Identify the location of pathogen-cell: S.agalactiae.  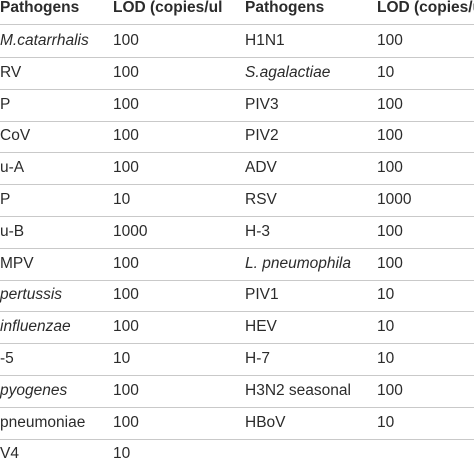
(288, 72).